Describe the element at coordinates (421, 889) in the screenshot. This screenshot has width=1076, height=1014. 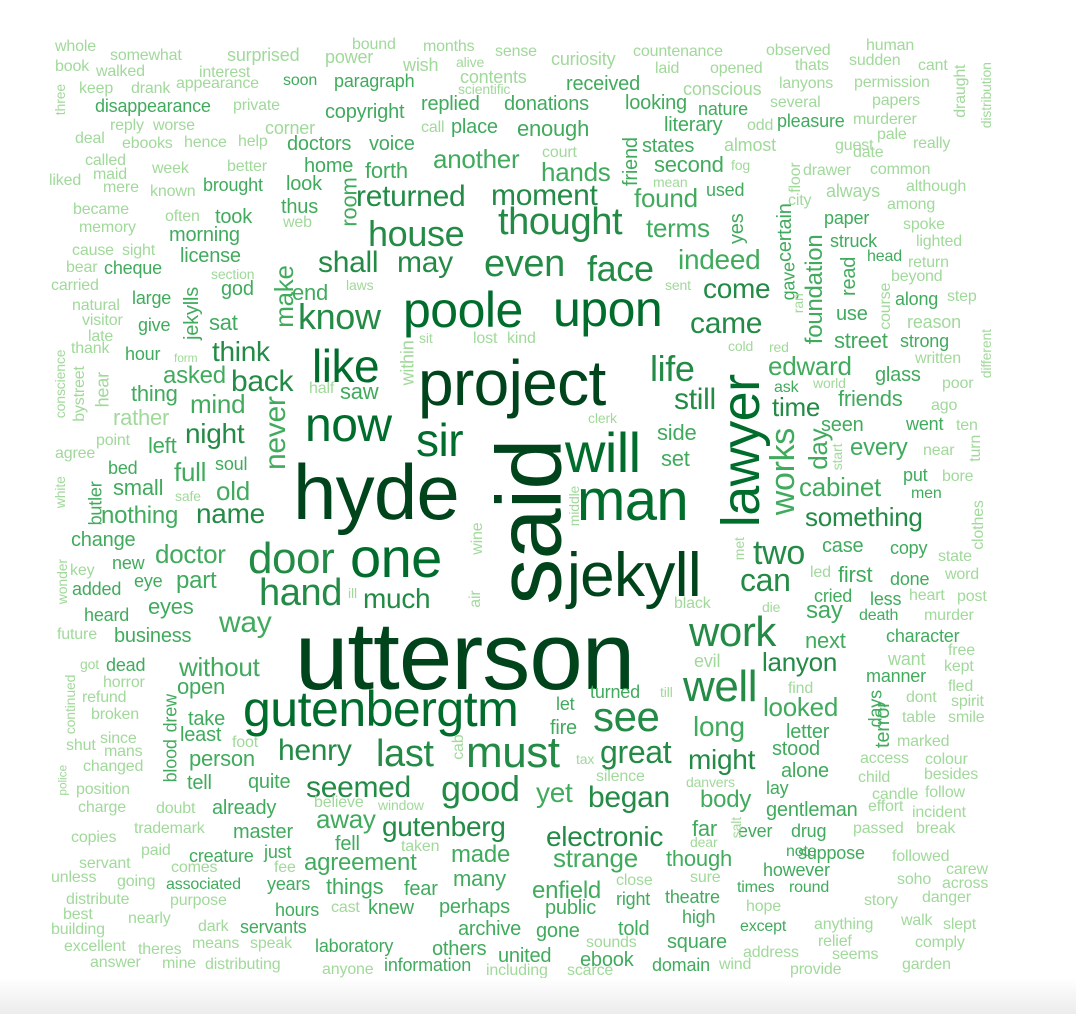
I see `word-fear: fear` at that location.